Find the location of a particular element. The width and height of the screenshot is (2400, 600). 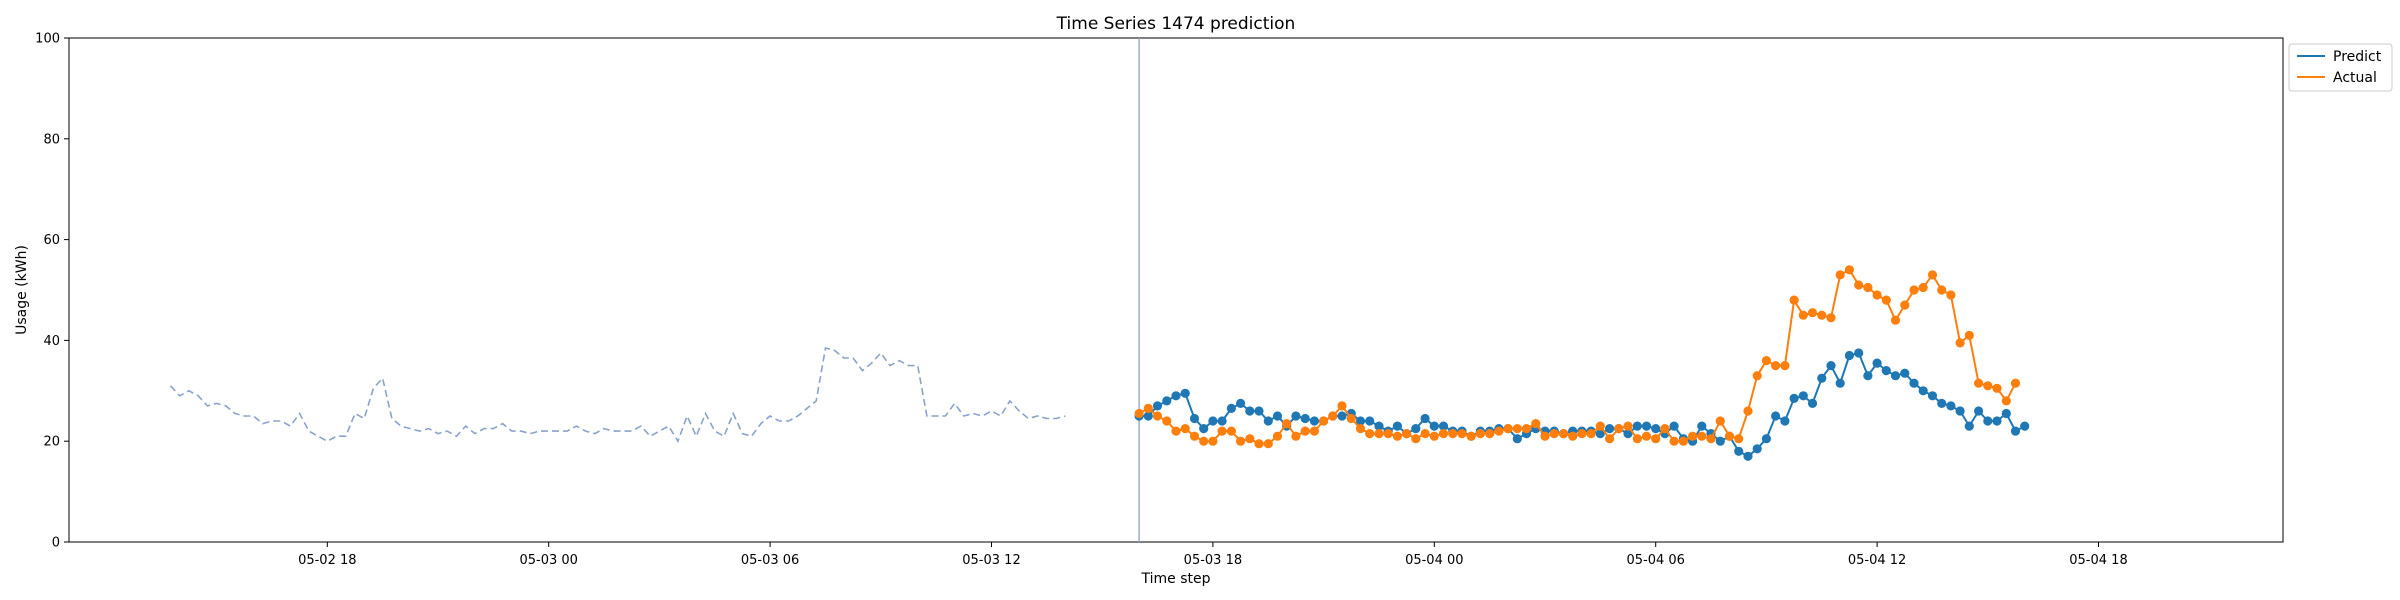

history-line is located at coordinates (617, 395).